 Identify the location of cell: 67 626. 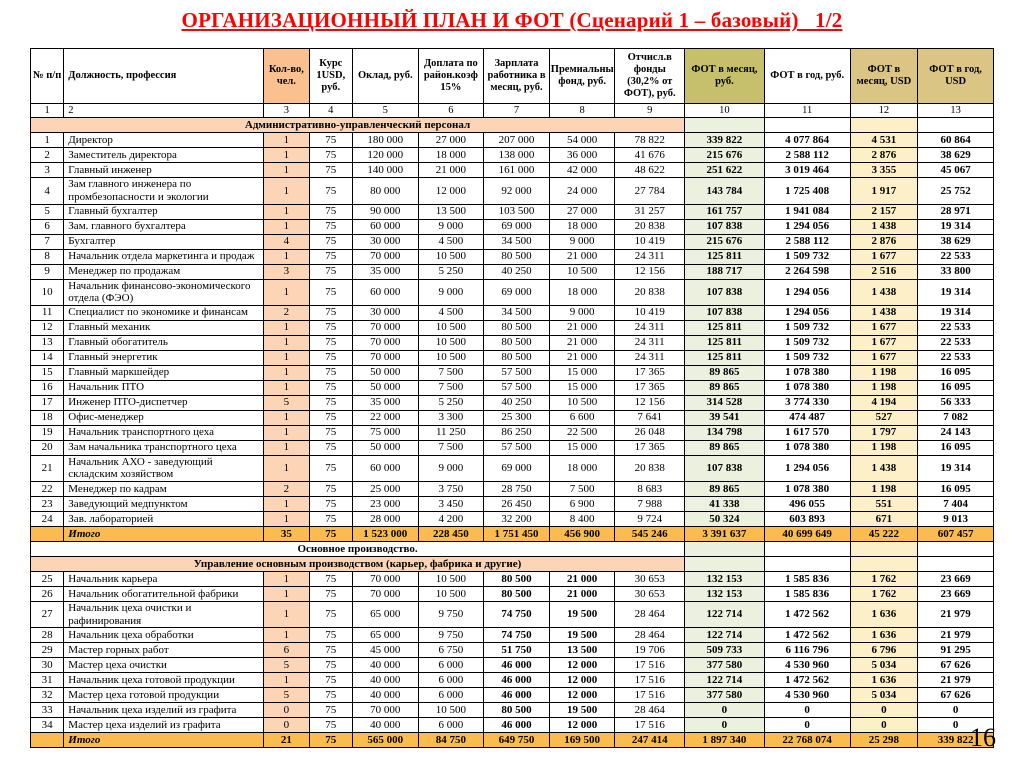
(955, 695).